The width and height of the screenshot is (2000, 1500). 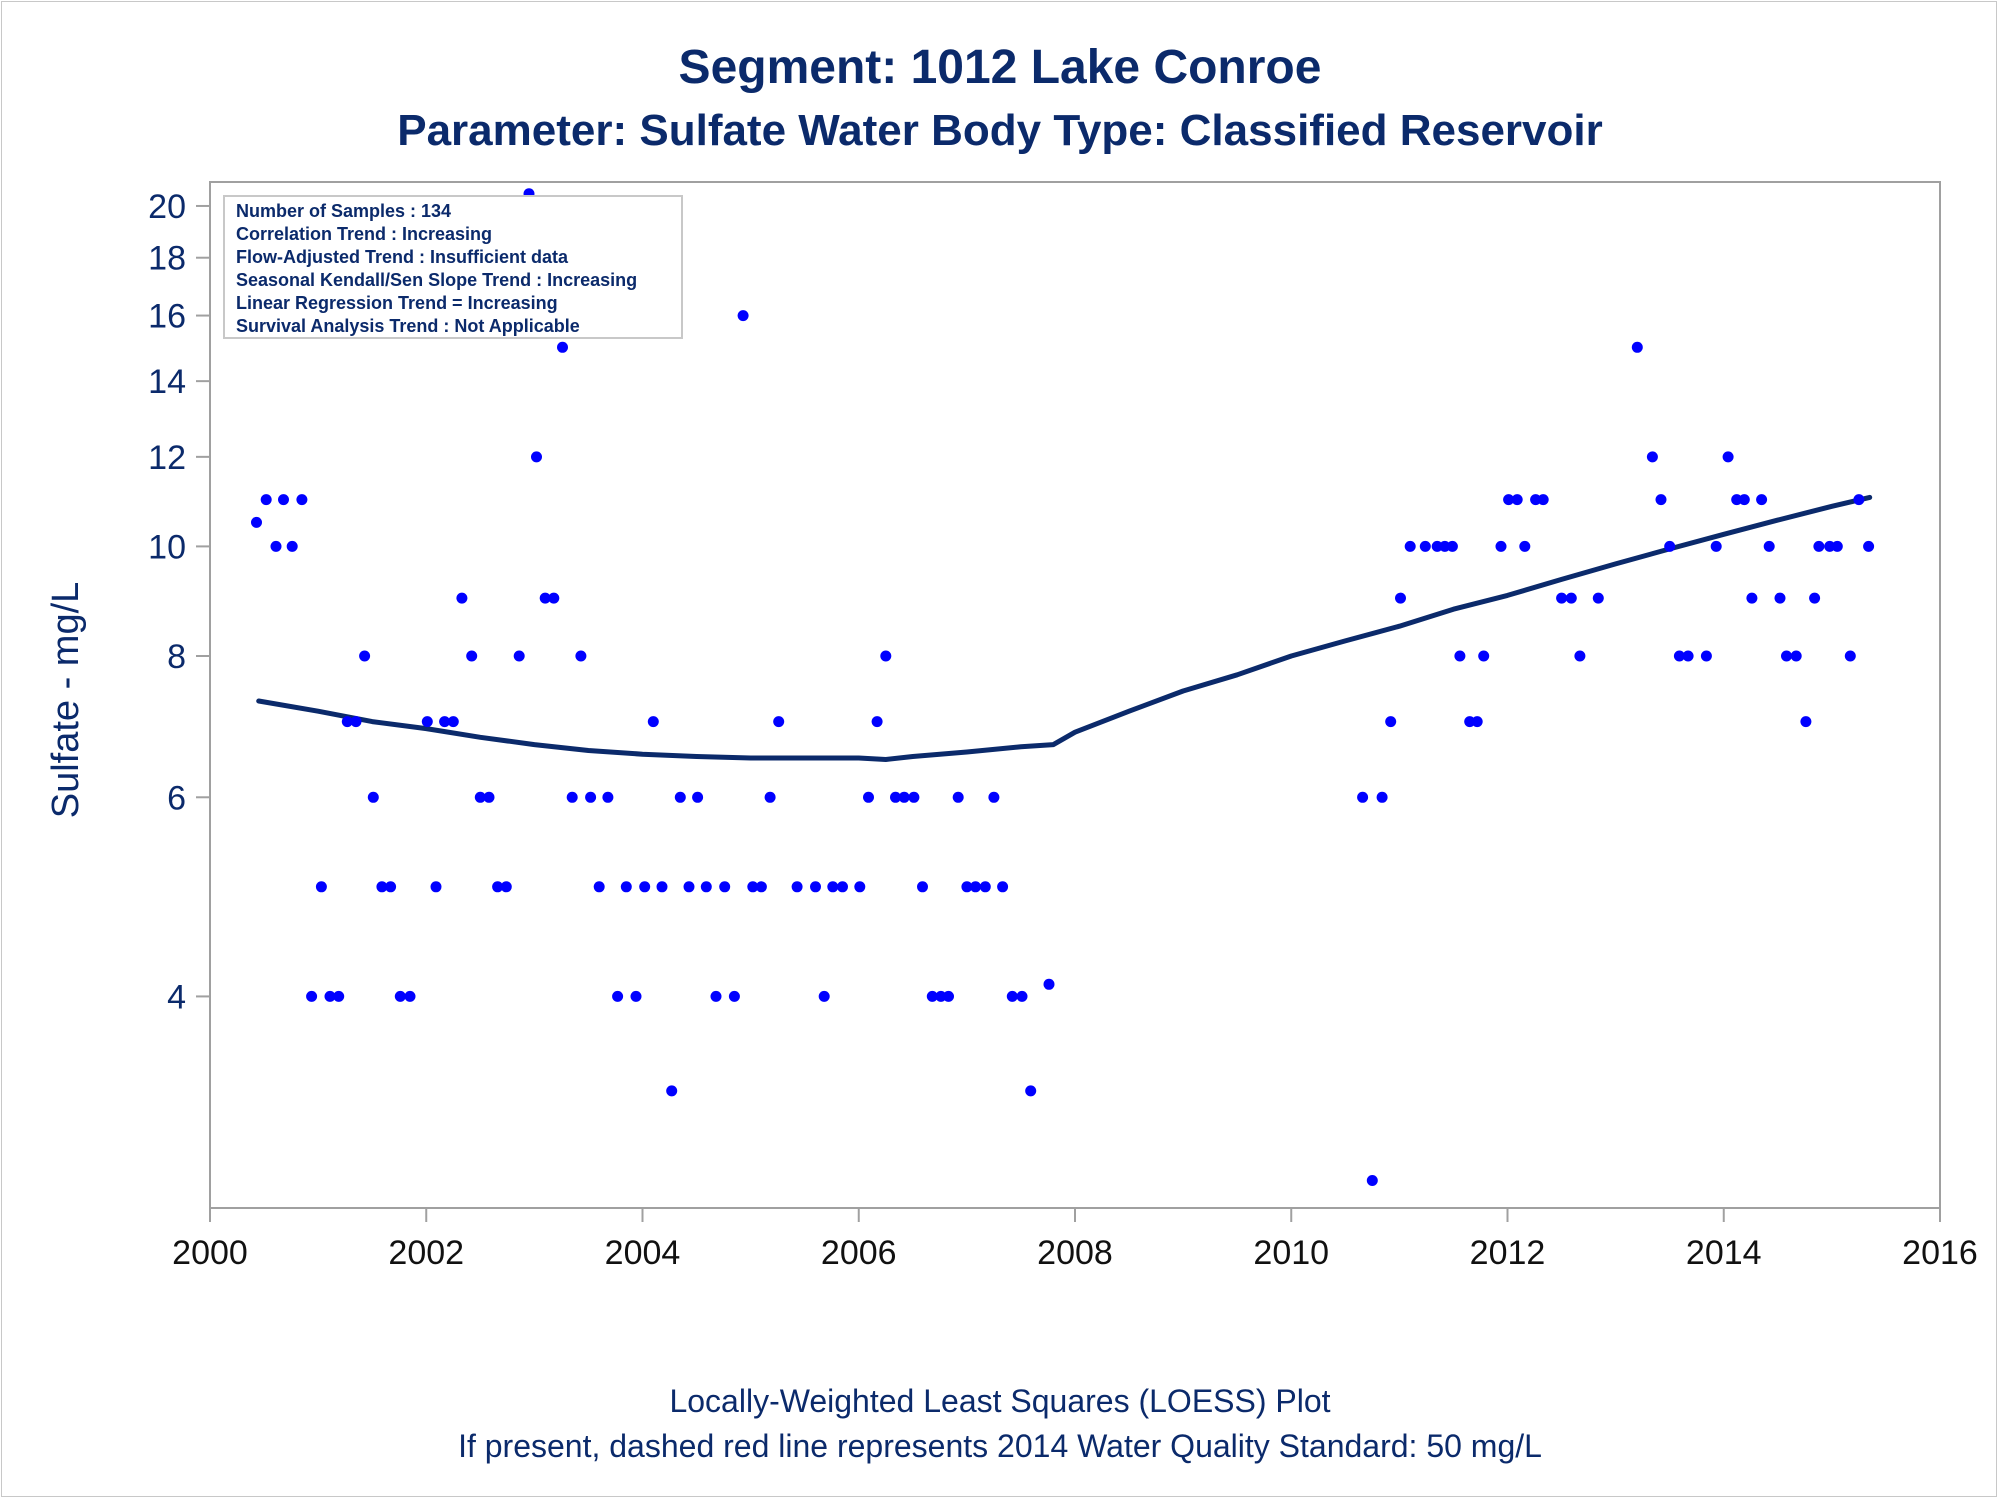 What do you see at coordinates (1064, 628) in the screenshot?
I see `loess-line` at bounding box center [1064, 628].